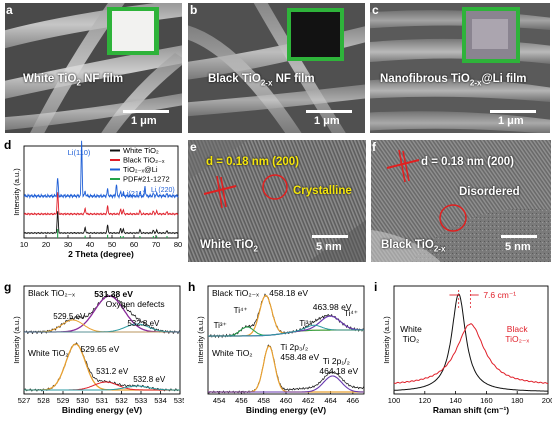 The width and height of the screenshot is (554, 422). Describe the element at coordinates (286, 331) in the screenshot. I see `ti2p-top-ti3-peak` at that location.